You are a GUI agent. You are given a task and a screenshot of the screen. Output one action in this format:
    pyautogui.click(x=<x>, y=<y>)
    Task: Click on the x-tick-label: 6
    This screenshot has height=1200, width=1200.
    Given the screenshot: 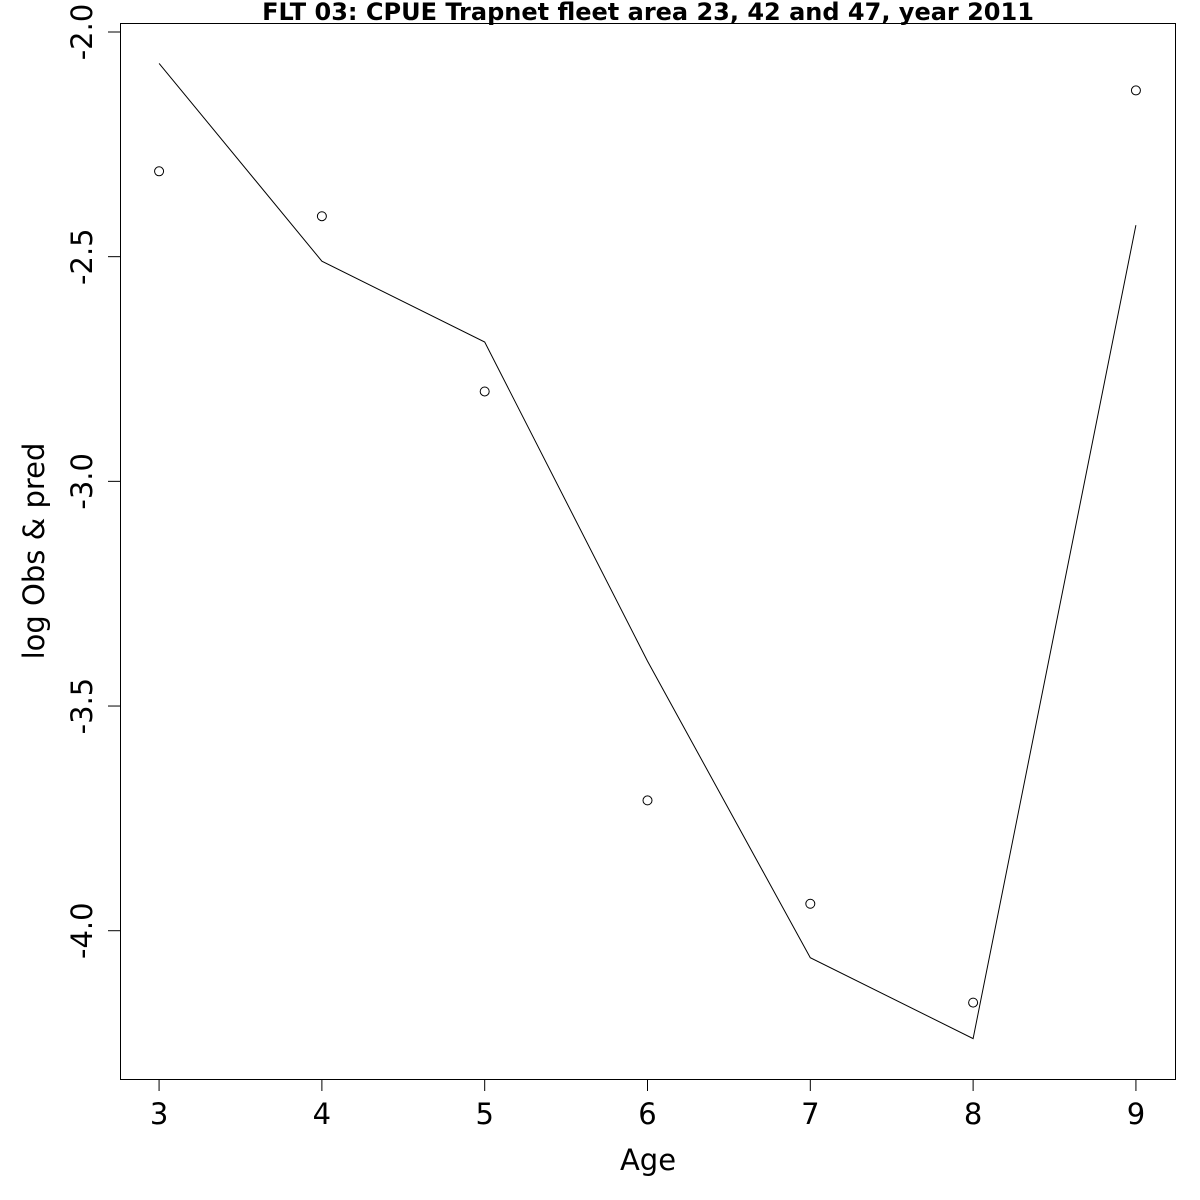 What is the action you would take?
    pyautogui.click(x=647, y=1114)
    